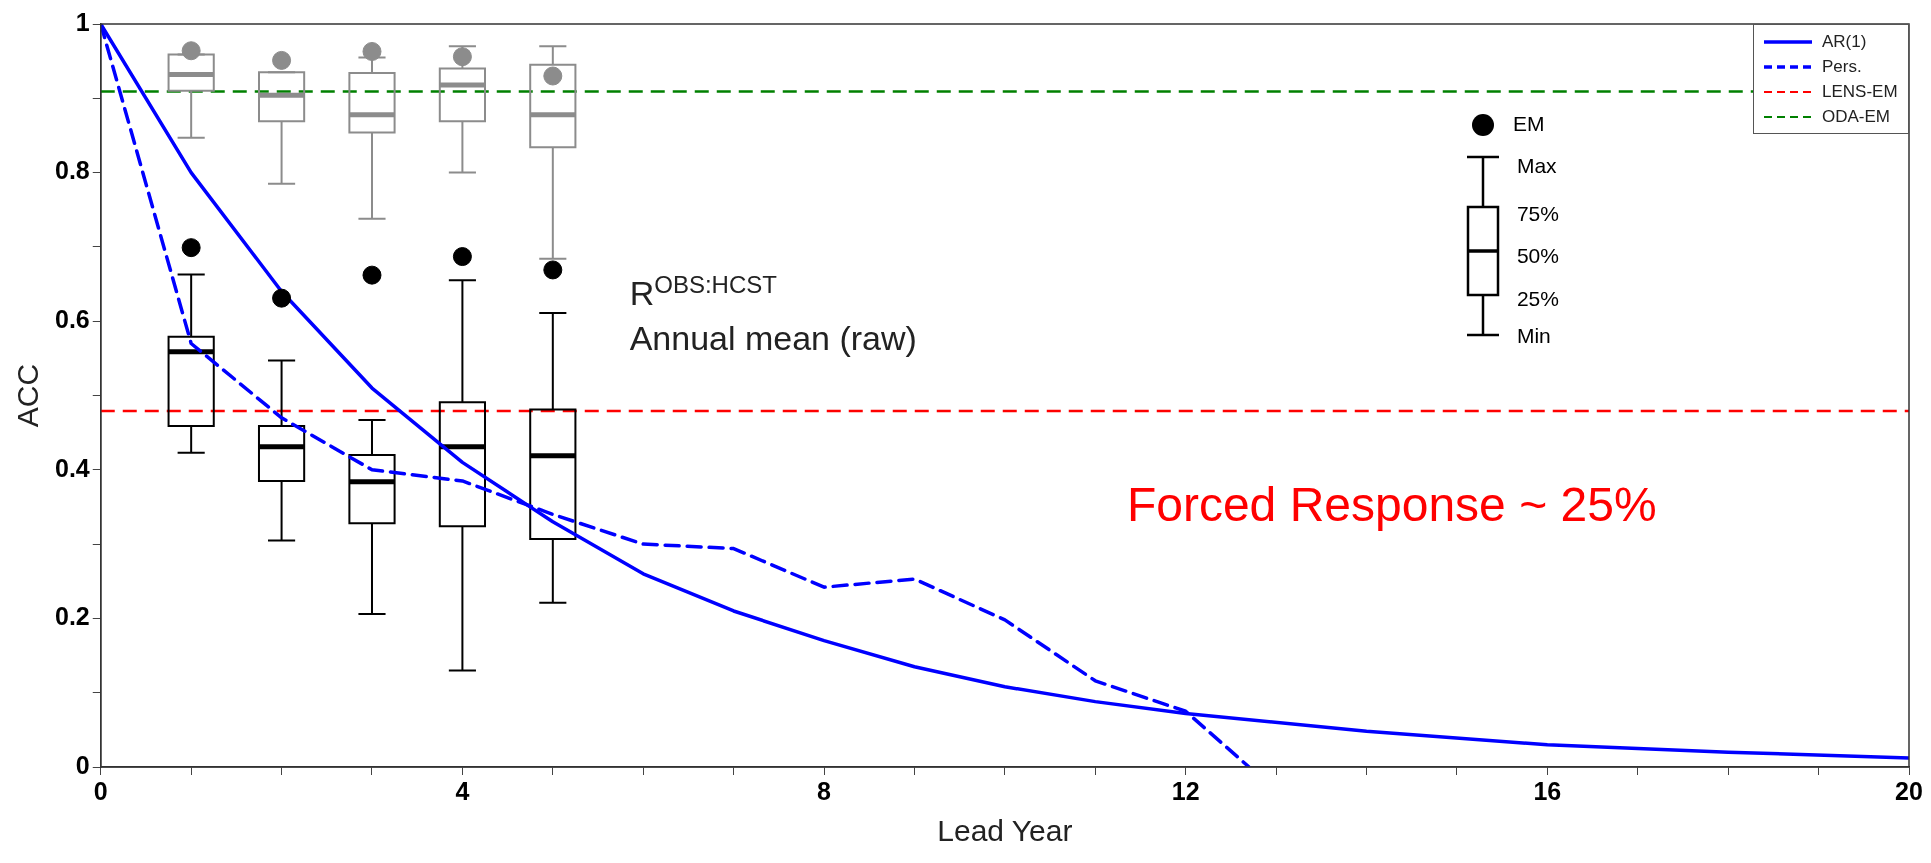 Image resolution: width=1931 pixels, height=863 pixels. Describe the element at coordinates (1533, 336) in the screenshot. I see `annotation: Min` at that location.